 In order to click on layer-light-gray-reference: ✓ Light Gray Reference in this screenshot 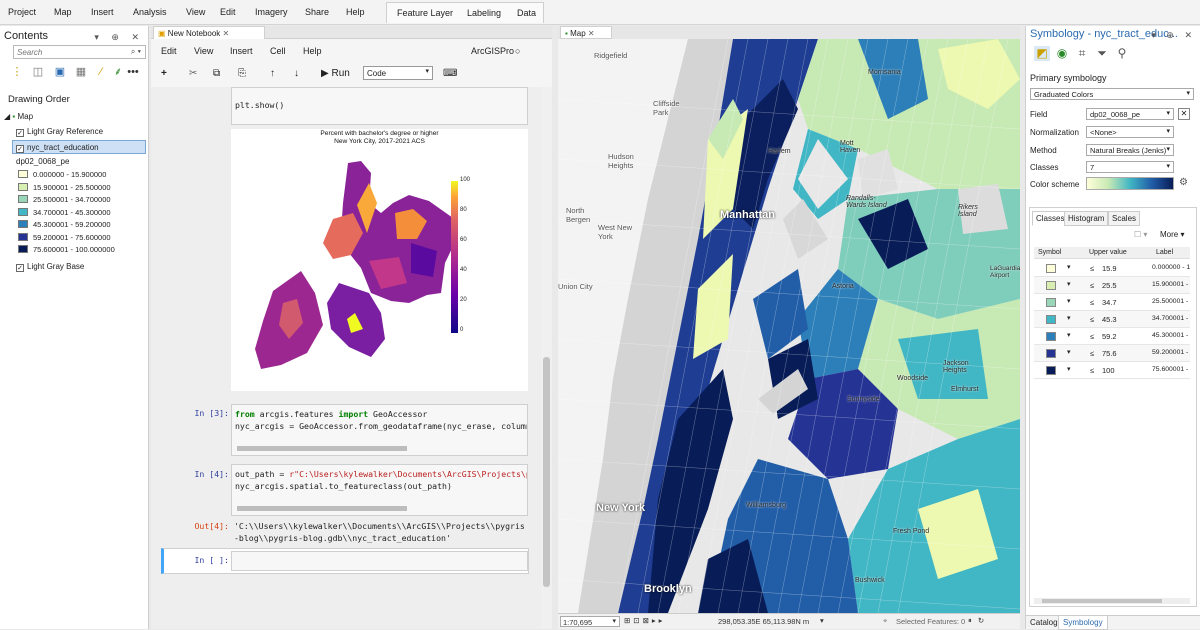, I will do `click(59, 132)`.